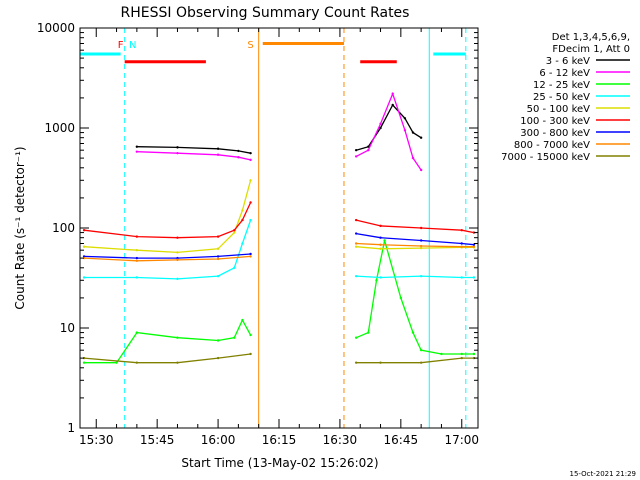 The image size is (640, 480). I want to click on legend-label-7: 800 - 7000 keV, so click(552, 145).